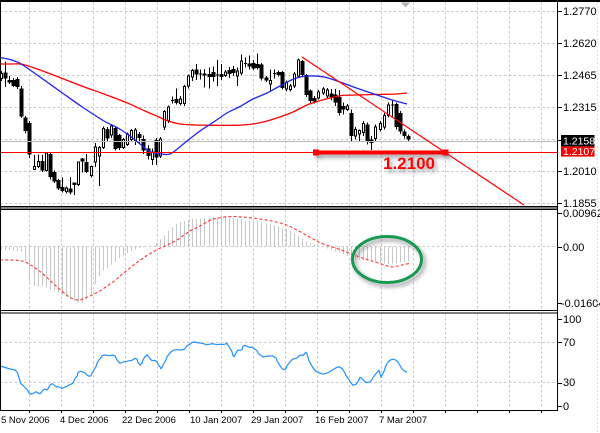 This screenshot has height=433, width=600. Describe the element at coordinates (580, 76) in the screenshot. I see `svg-text: 1.2465` at that location.